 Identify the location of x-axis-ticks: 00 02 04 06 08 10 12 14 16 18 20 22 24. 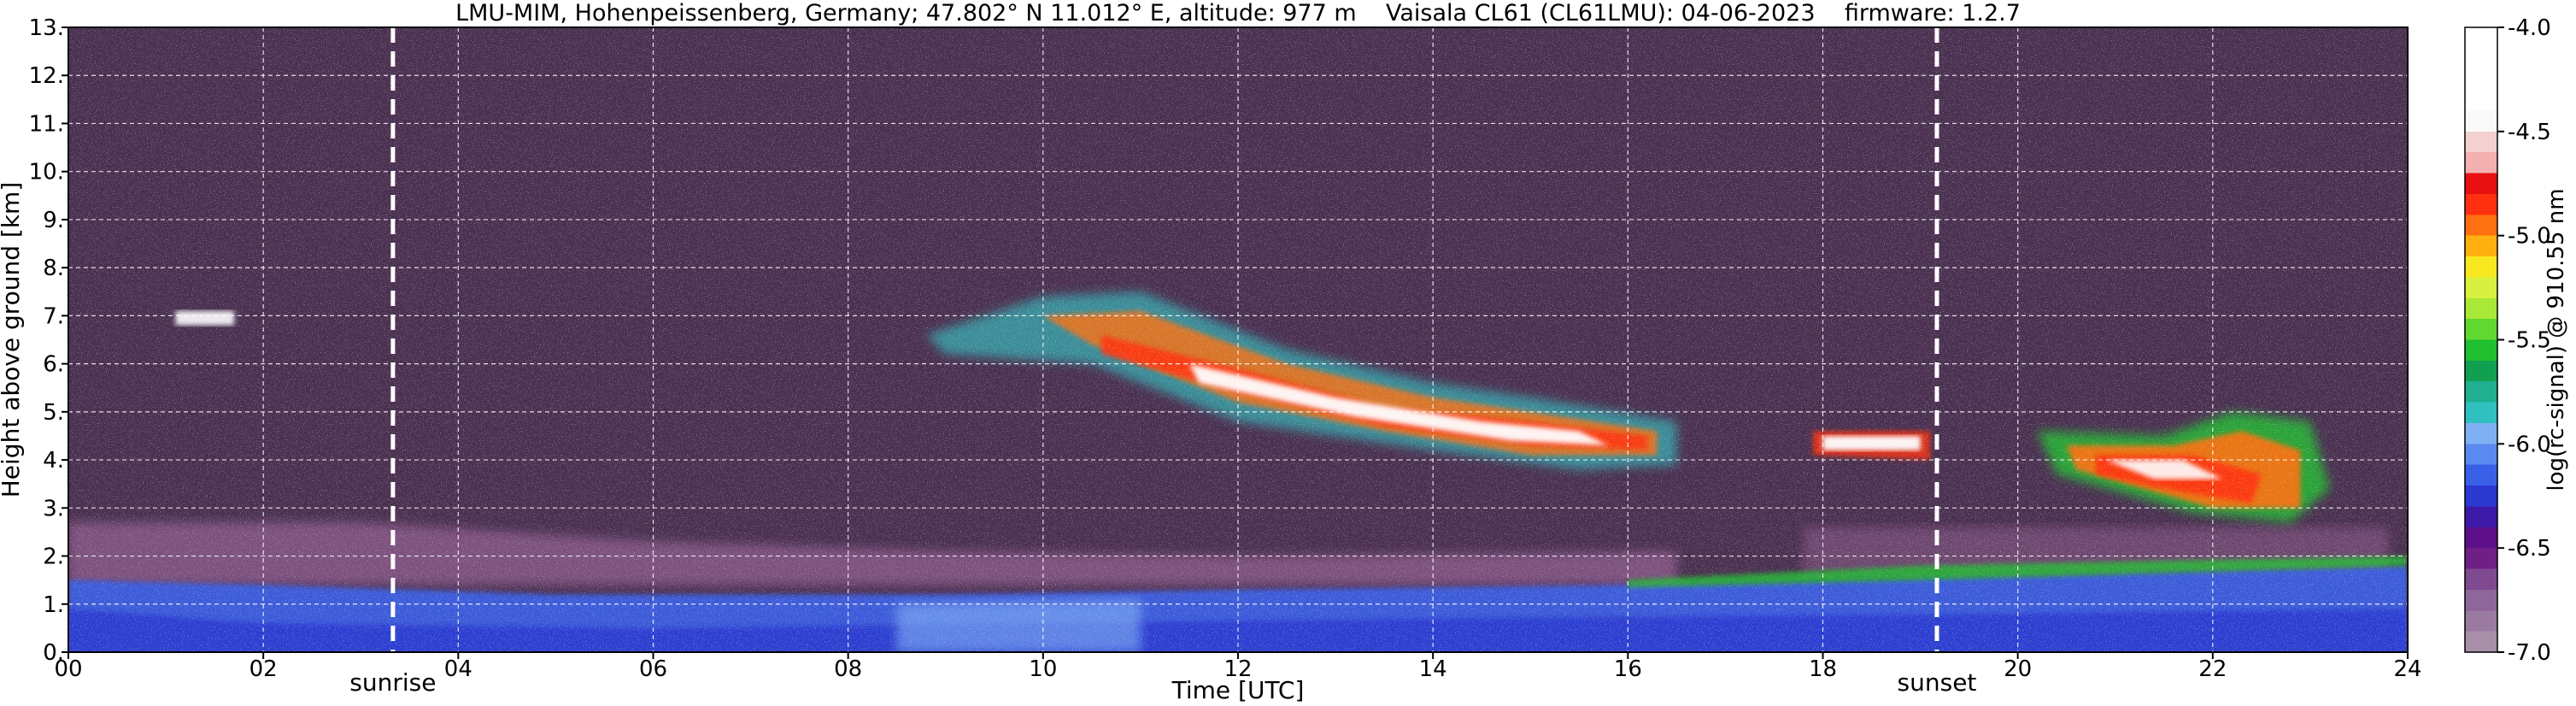
(1238, 667).